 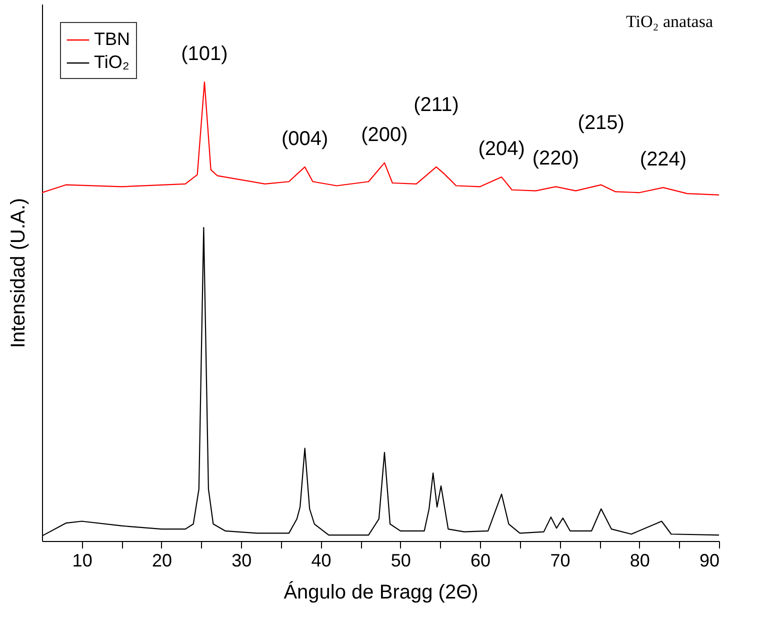 What do you see at coordinates (601, 123) in the screenshot?
I see `annotation: (215)` at bounding box center [601, 123].